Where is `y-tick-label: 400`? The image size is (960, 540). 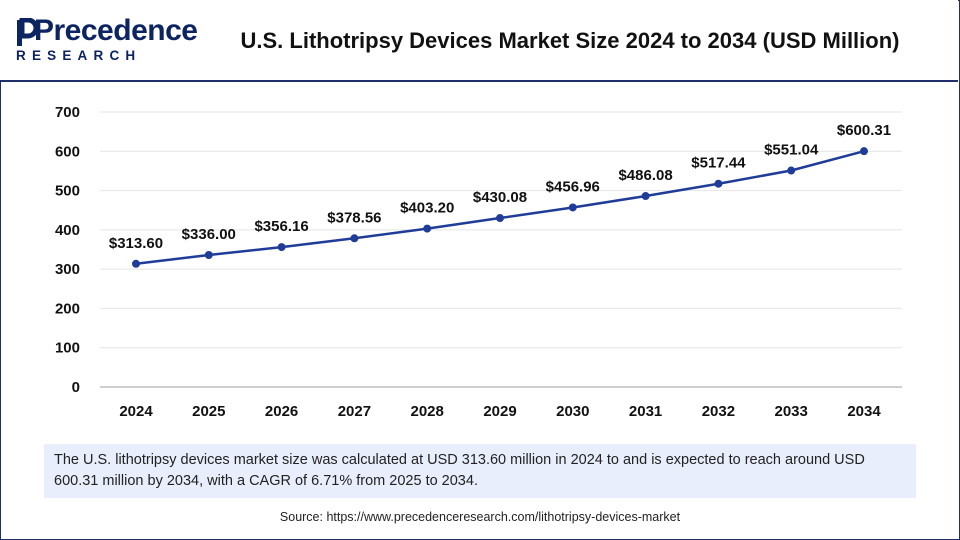 y-tick-label: 400 is located at coordinates (67, 230).